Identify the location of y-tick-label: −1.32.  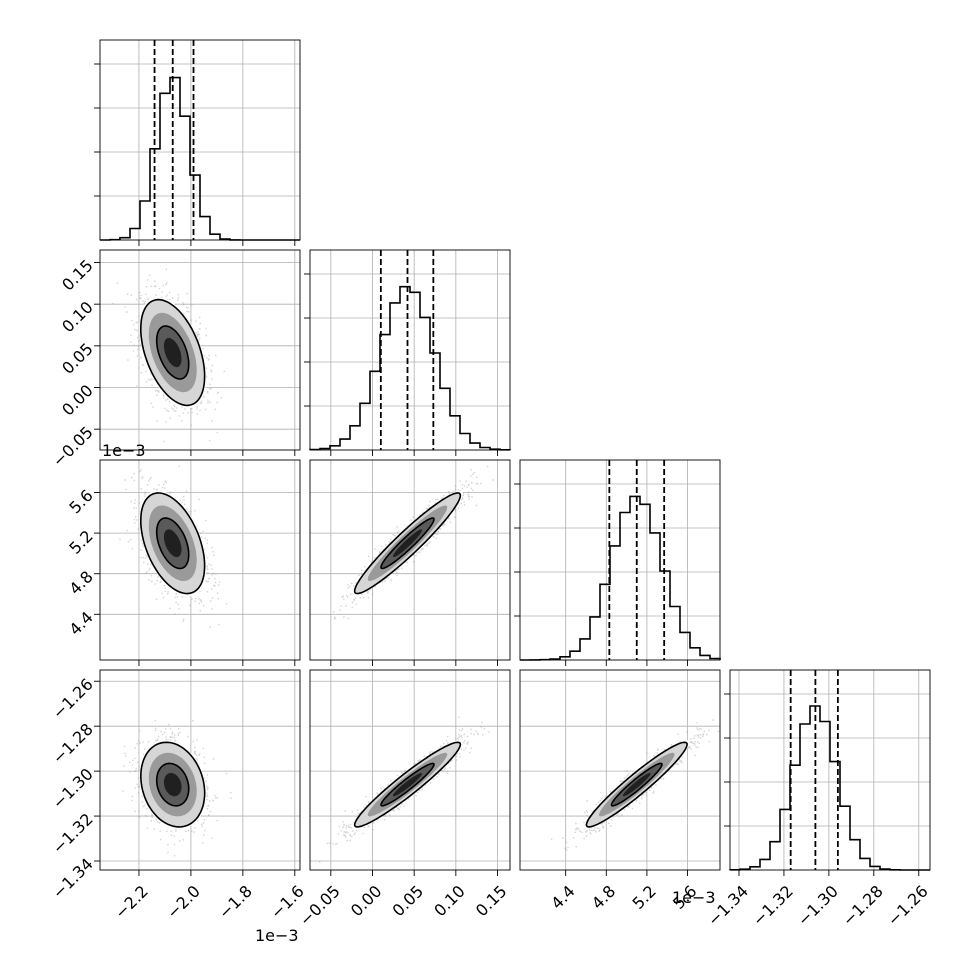
(73, 833).